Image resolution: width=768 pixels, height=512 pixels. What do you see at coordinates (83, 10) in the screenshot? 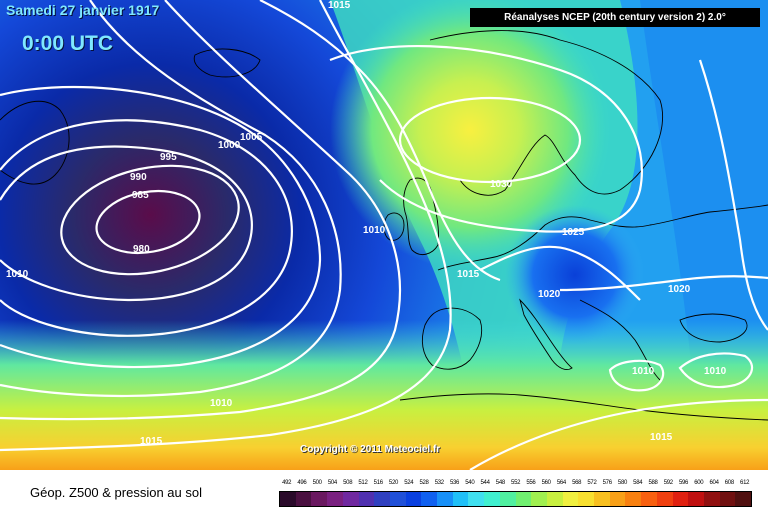
I see `map-date-title: Samedi 27 janvier 1917` at bounding box center [83, 10].